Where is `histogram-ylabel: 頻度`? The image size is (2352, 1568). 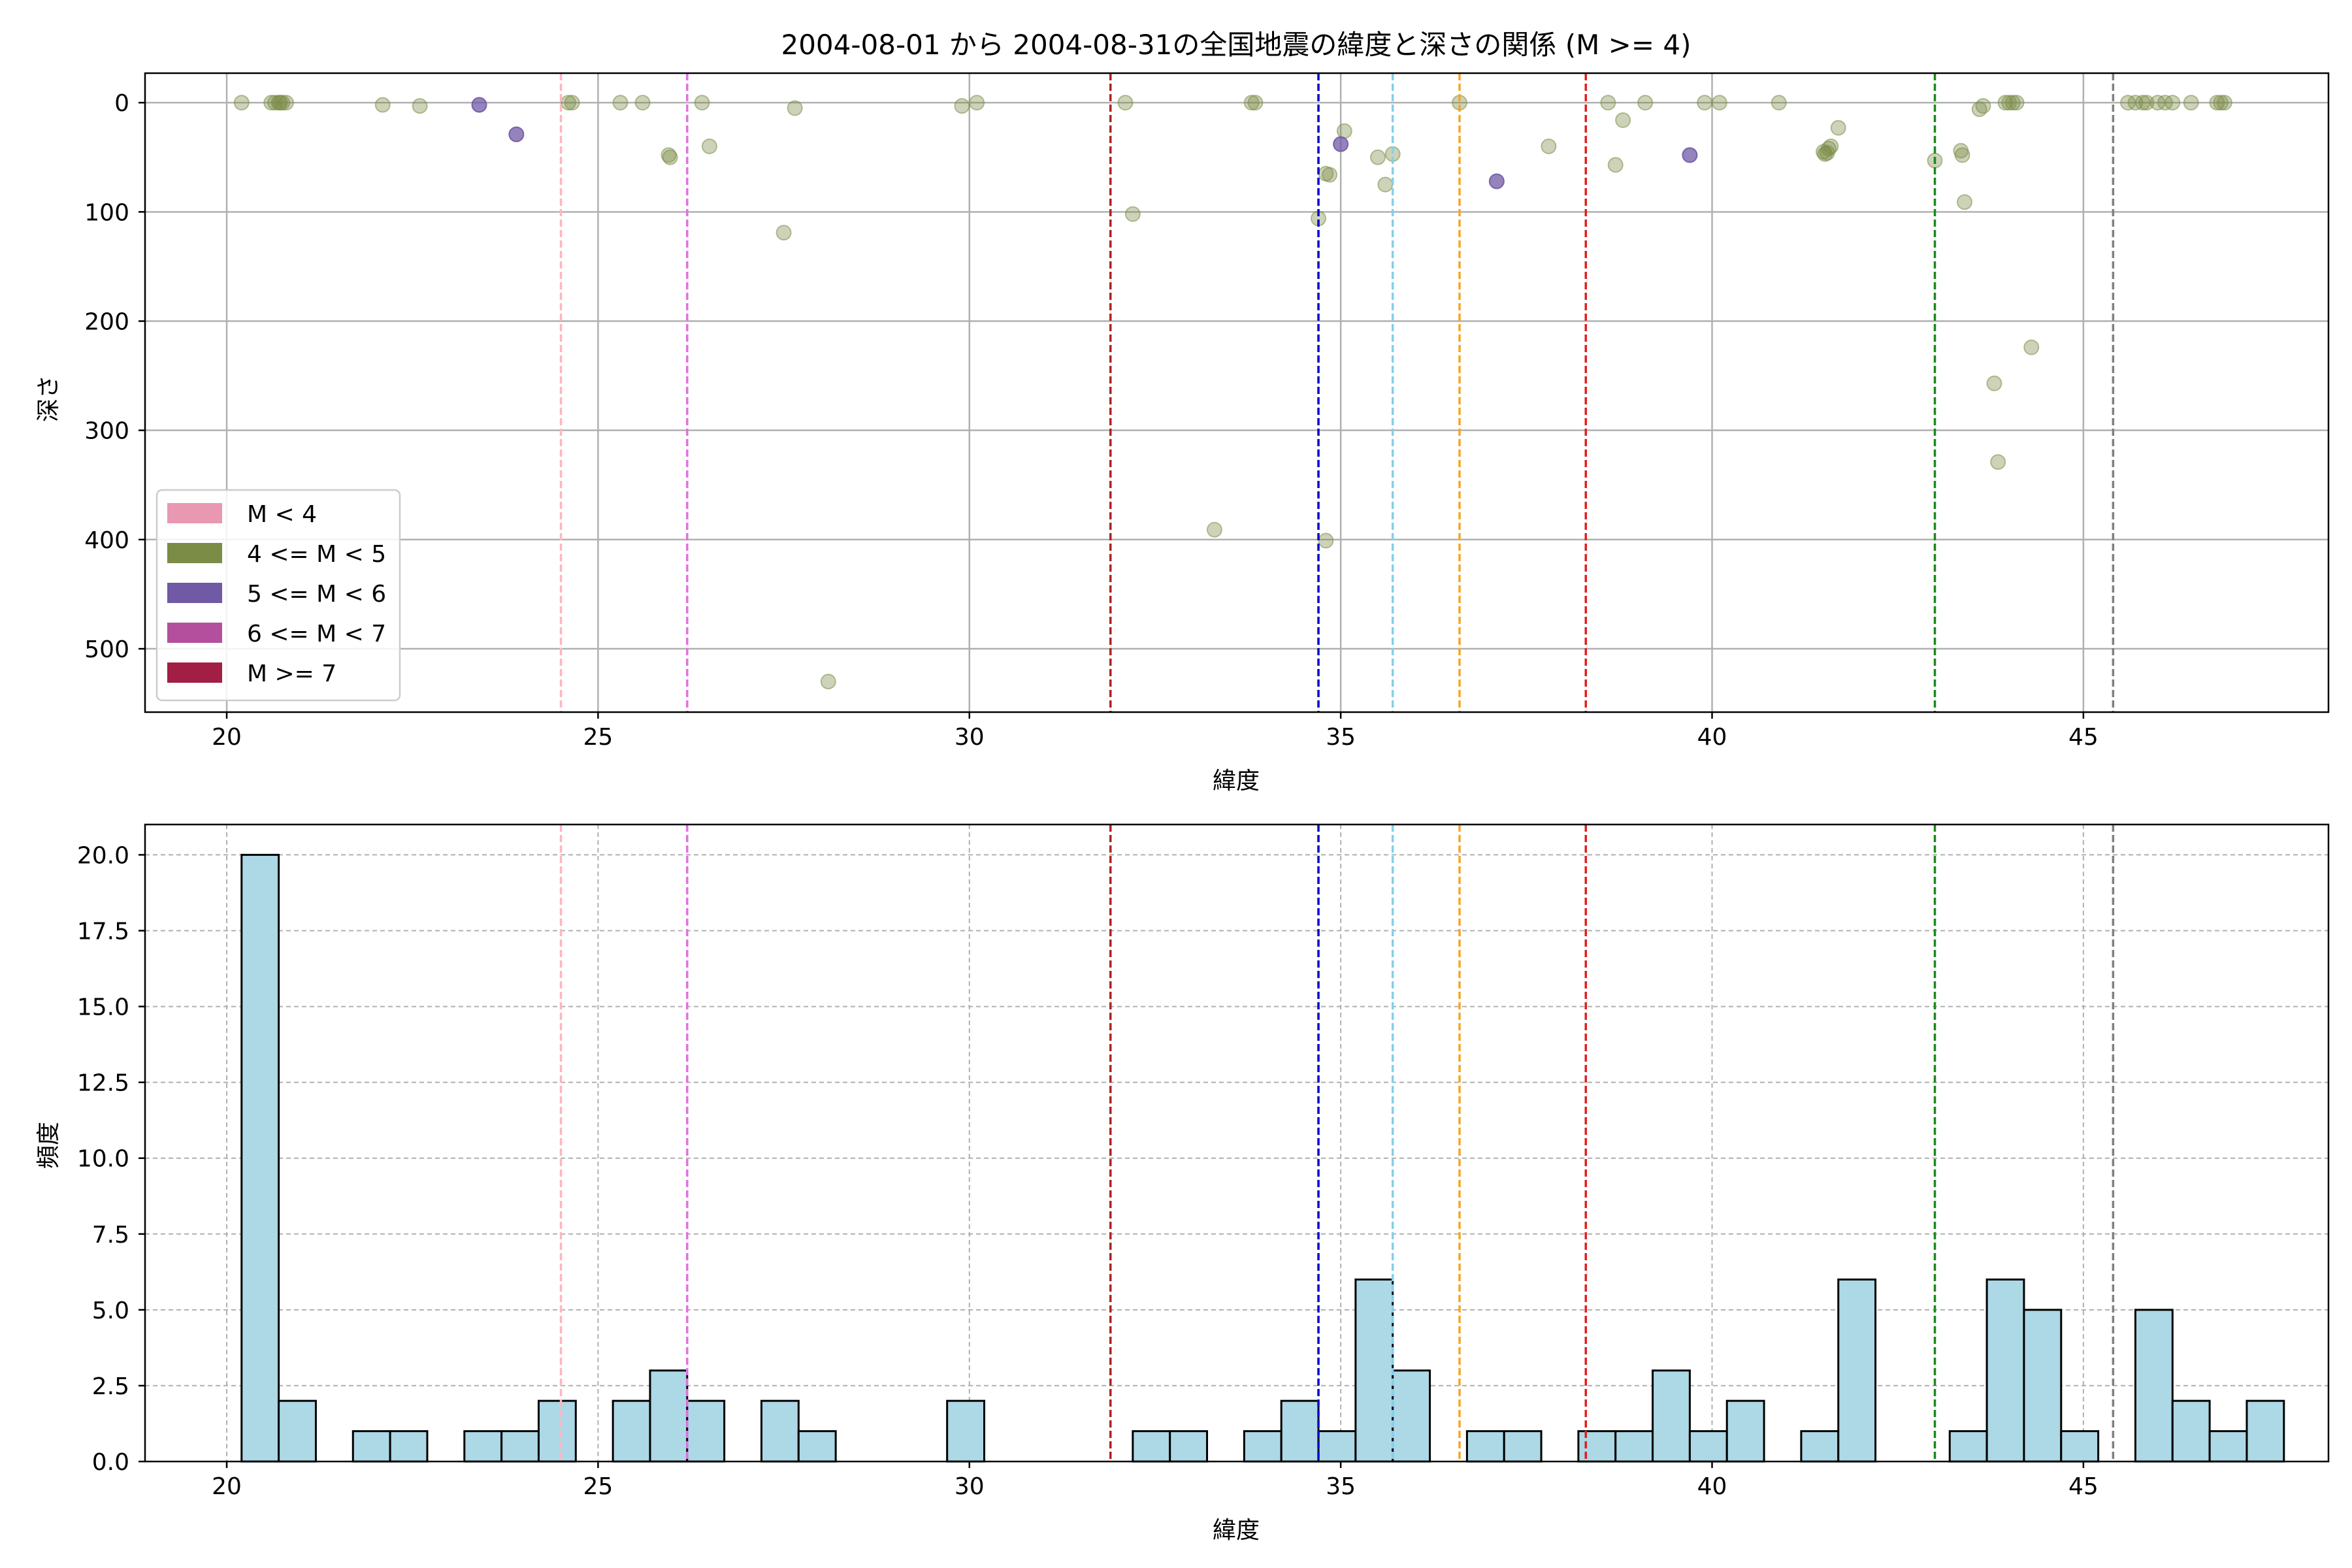 histogram-ylabel: 頻度 is located at coordinates (48, 1145).